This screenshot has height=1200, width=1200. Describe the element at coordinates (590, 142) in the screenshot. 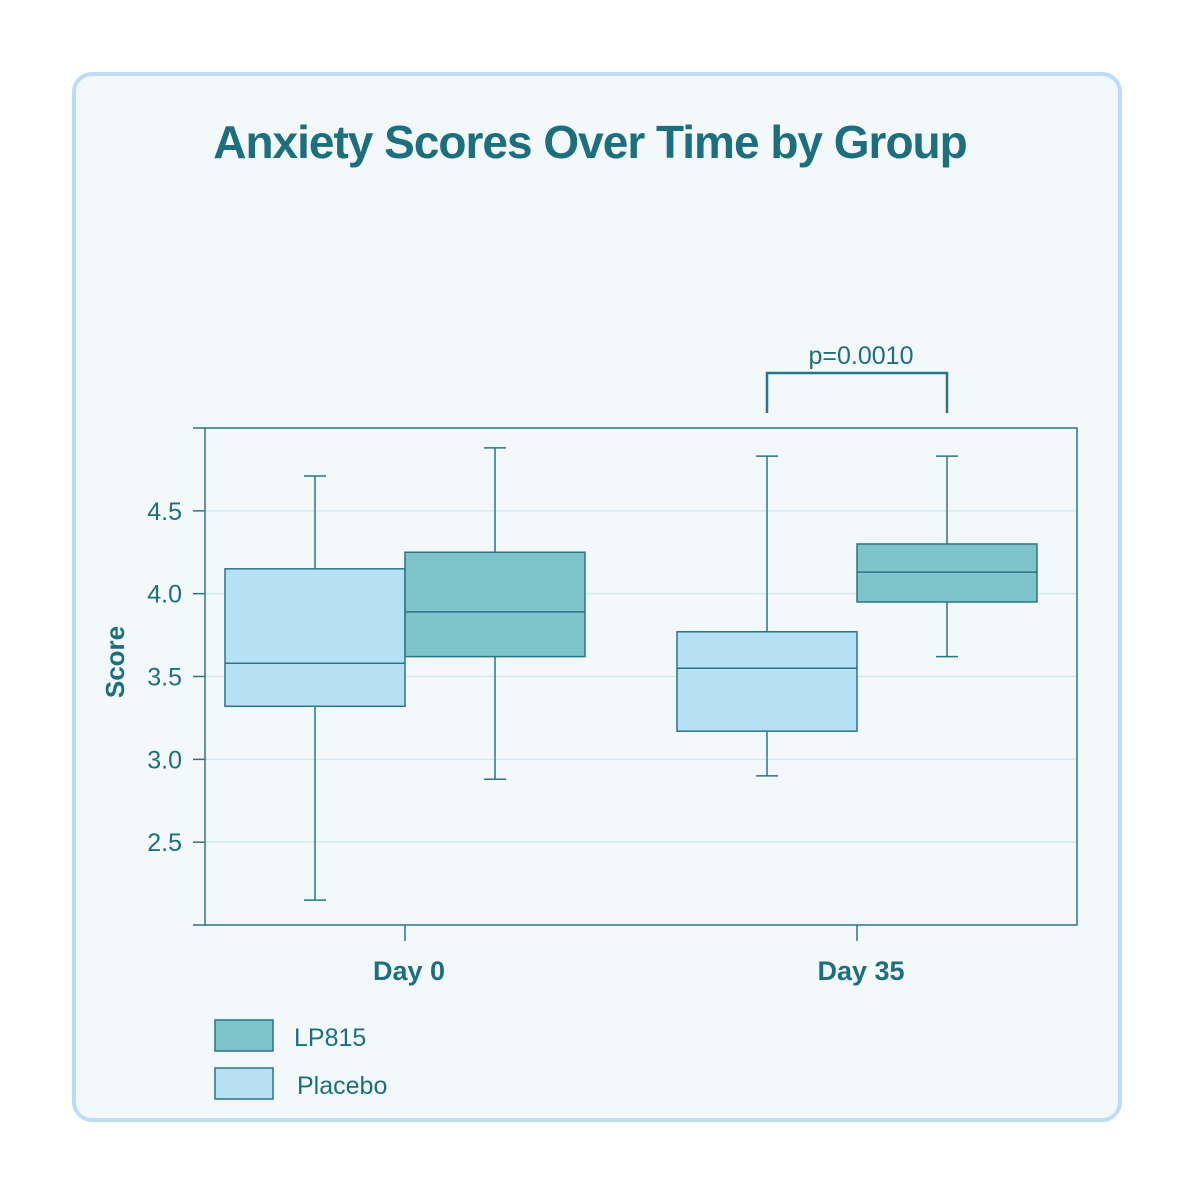

I see `chart-title: Anxiety Scores Over Time by Group` at that location.